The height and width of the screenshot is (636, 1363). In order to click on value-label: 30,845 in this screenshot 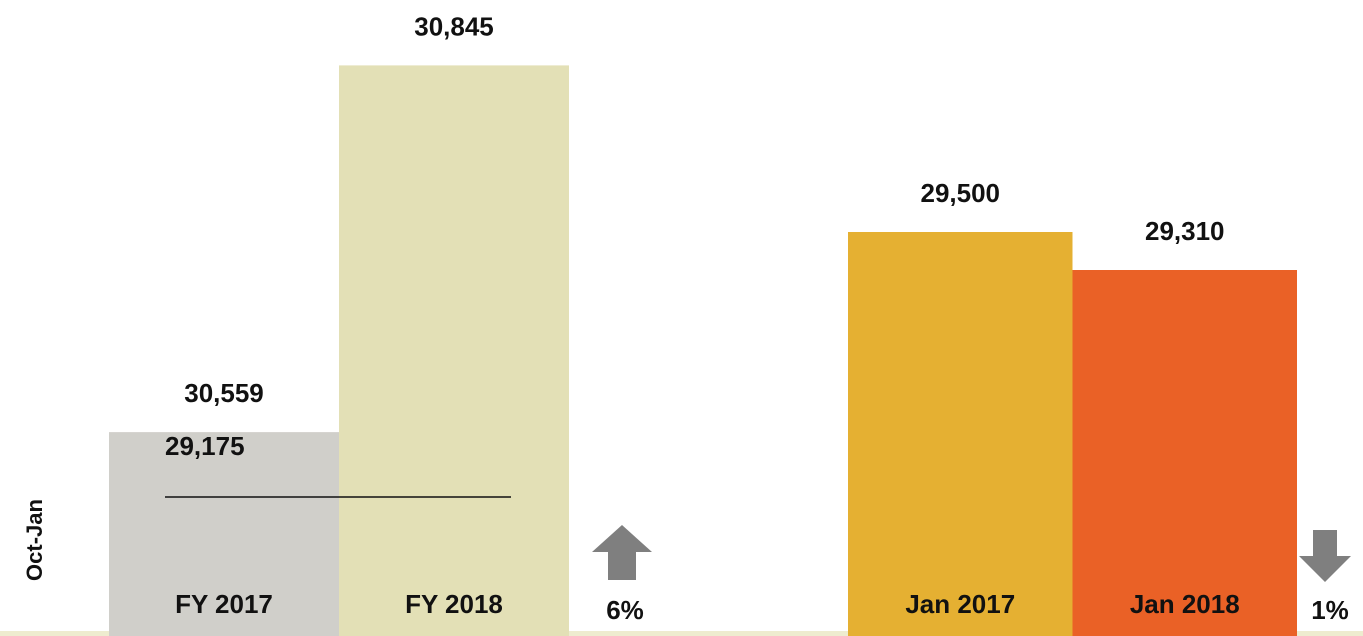, I will do `click(454, 26)`.